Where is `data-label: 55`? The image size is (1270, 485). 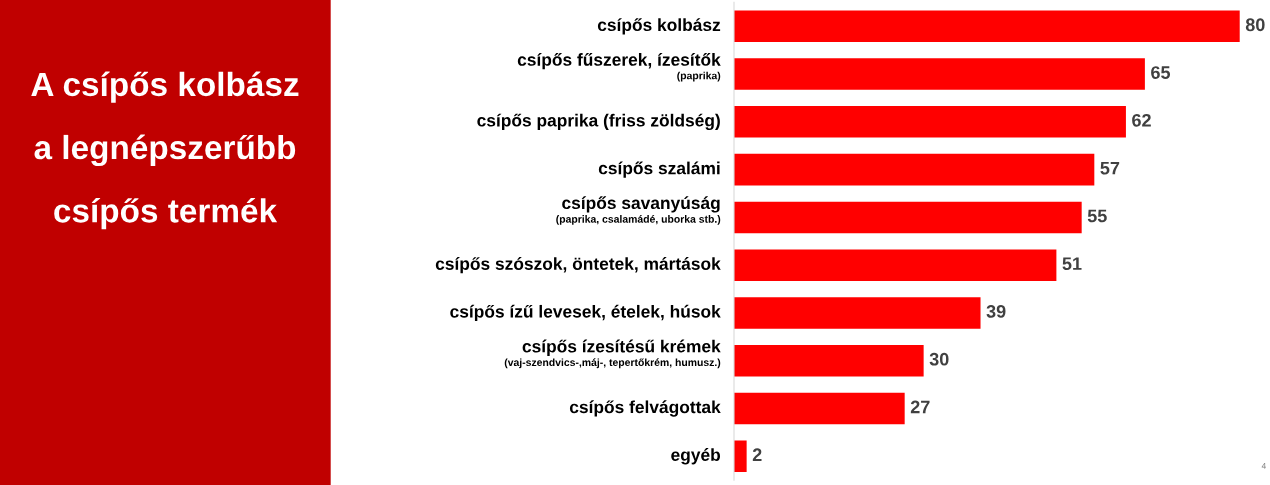
data-label: 55 is located at coordinates (1097, 216).